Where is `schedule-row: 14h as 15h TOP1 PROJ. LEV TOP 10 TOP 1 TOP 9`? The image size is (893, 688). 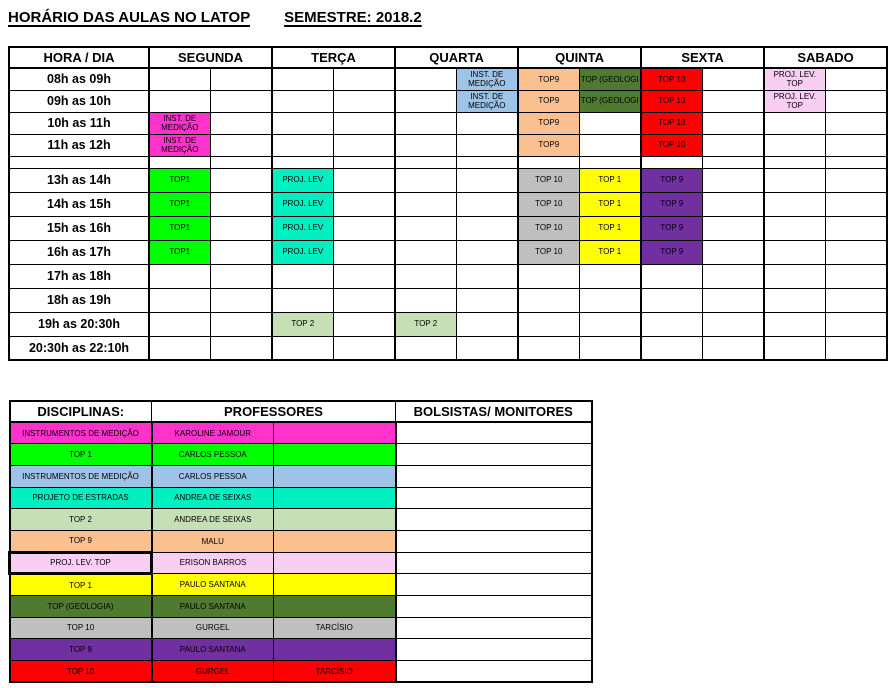 schedule-row: 14h as 15h TOP1 PROJ. LEV TOP 10 TOP 1 TOP 9 is located at coordinates (448, 204).